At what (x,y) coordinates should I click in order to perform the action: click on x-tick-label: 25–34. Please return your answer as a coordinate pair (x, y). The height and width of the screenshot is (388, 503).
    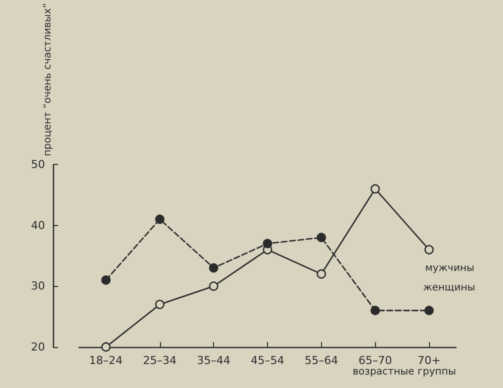
    Looking at the image, I should click on (160, 360).